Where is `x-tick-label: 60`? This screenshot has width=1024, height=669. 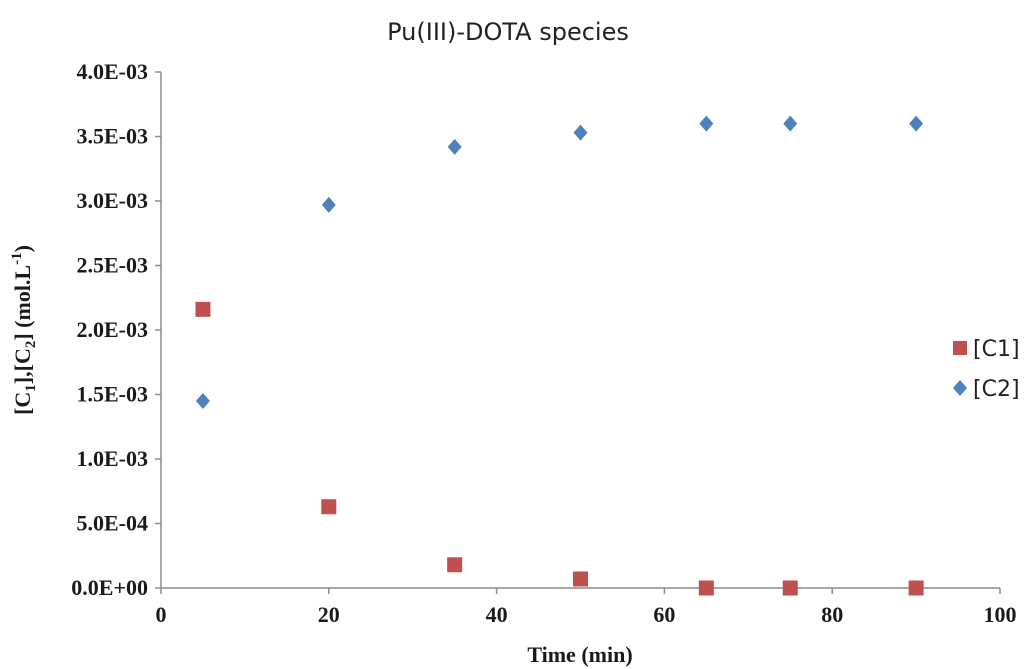
x-tick-label: 60 is located at coordinates (664, 614).